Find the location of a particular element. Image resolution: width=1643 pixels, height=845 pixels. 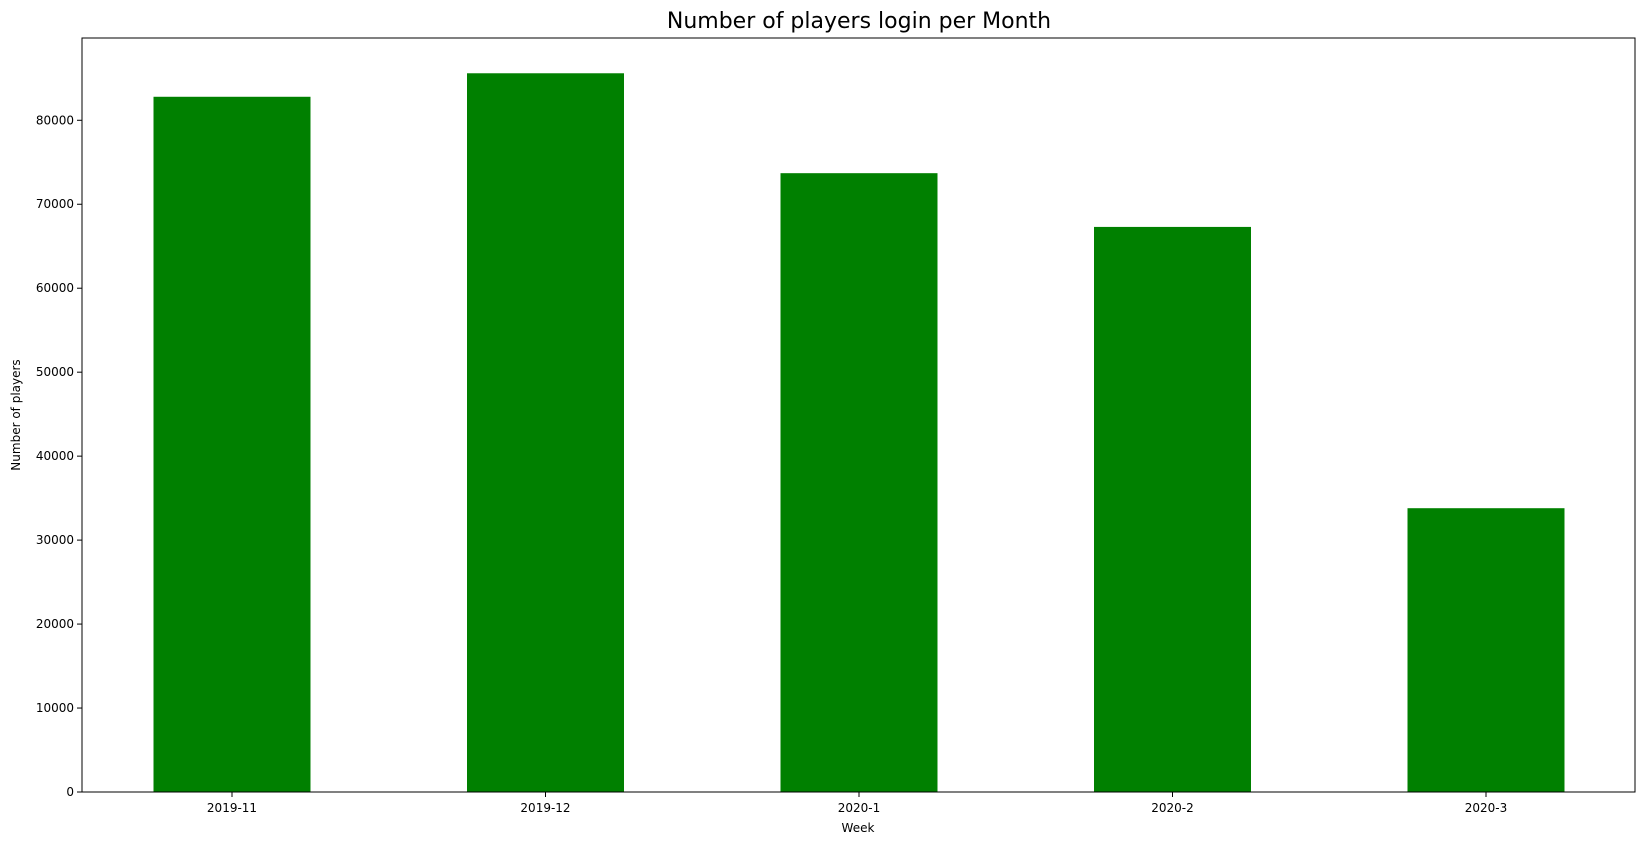

y-tick-label: 80000 is located at coordinates (55, 120).